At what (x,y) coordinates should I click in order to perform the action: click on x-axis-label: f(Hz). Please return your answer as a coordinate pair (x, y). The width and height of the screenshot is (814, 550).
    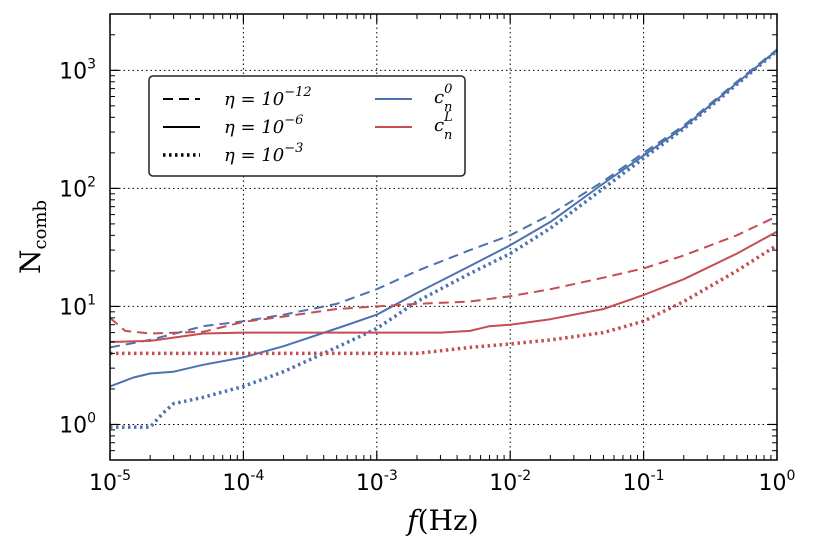
    Looking at the image, I should click on (441, 520).